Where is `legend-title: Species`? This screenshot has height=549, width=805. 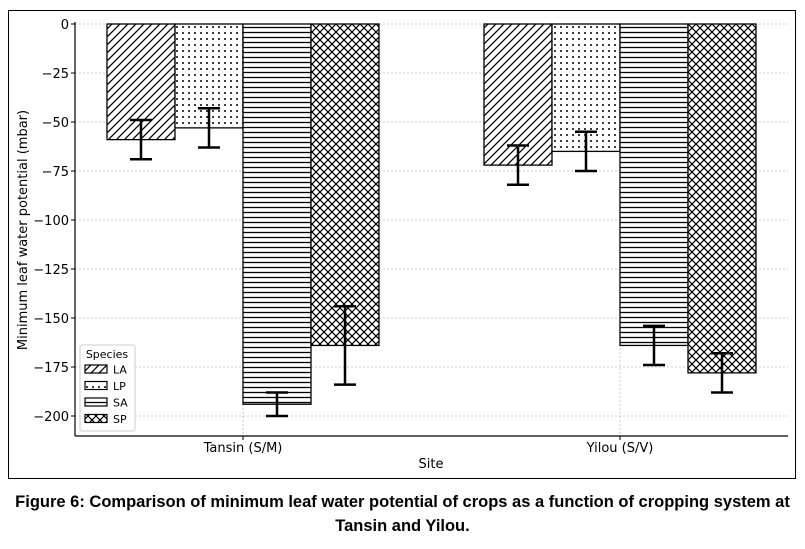
legend-title: Species is located at coordinates (107, 354).